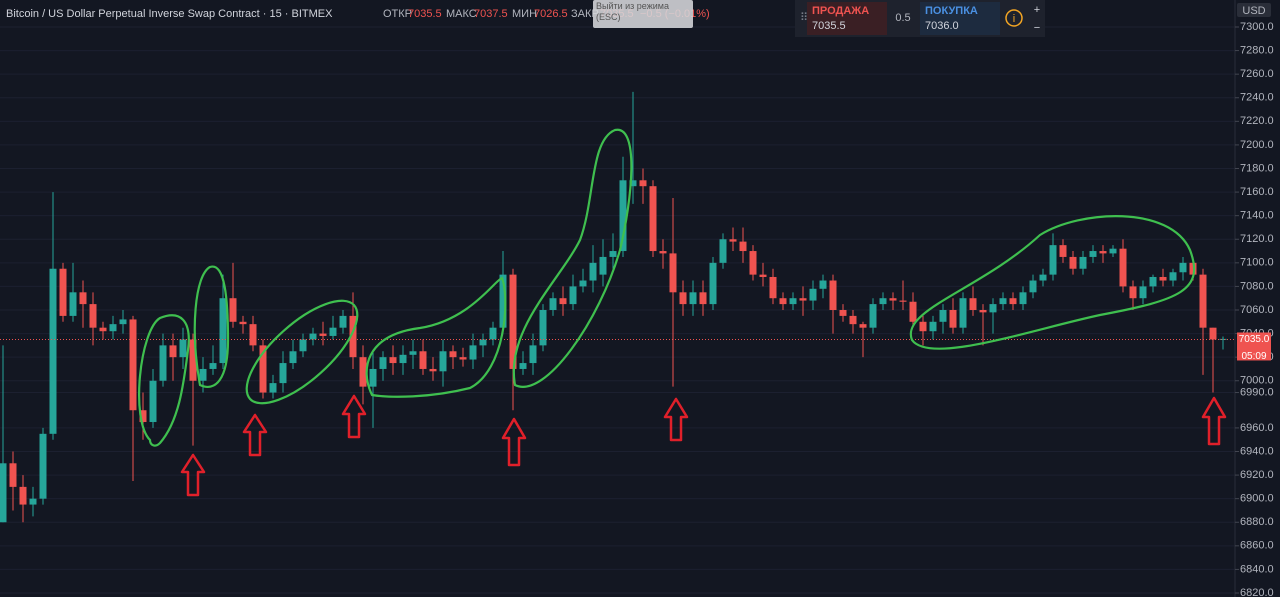 The width and height of the screenshot is (1280, 597). I want to click on y-tick-label: 6960.0, so click(1257, 428).